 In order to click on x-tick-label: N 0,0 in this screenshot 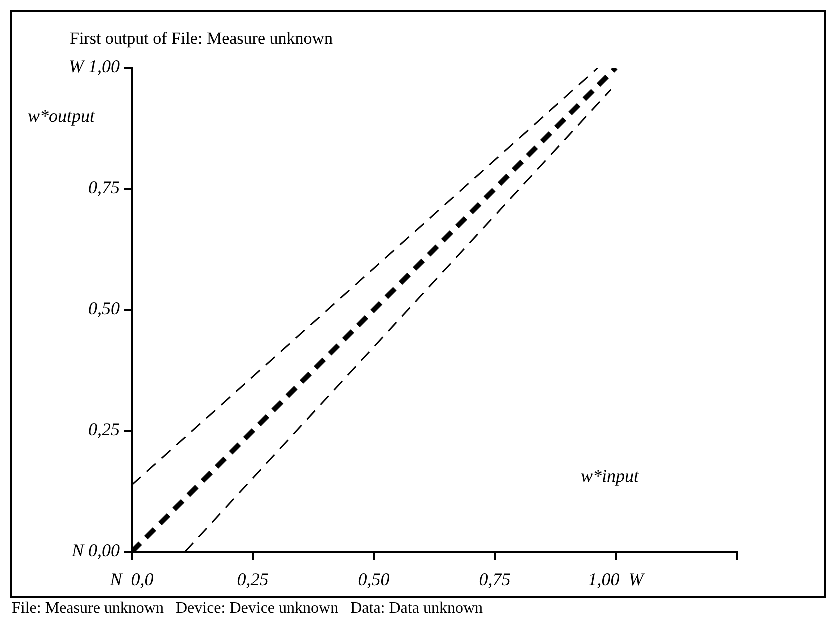, I will do `click(131, 580)`.